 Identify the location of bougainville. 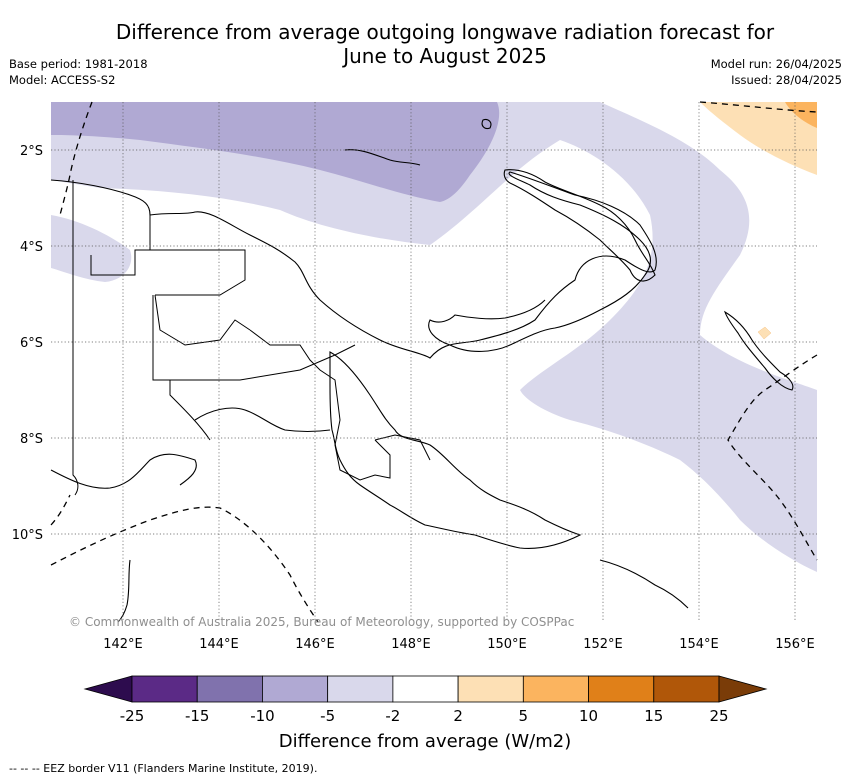
(759, 350).